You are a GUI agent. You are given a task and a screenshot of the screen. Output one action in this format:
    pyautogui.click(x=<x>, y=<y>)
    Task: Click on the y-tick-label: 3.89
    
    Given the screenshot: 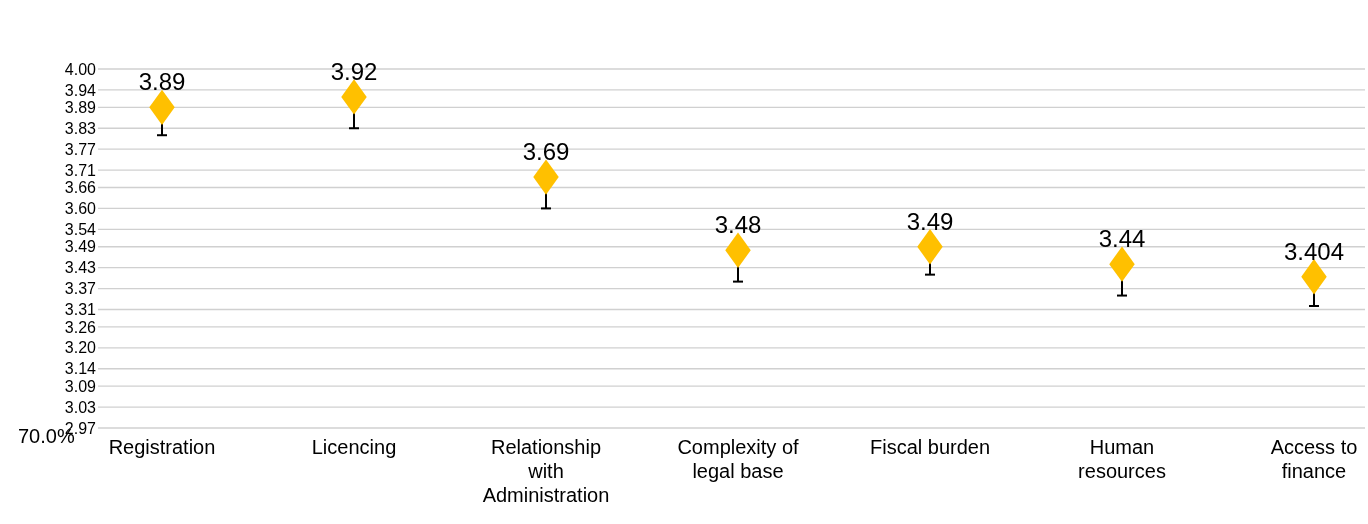 What is the action you would take?
    pyautogui.click(x=80, y=107)
    